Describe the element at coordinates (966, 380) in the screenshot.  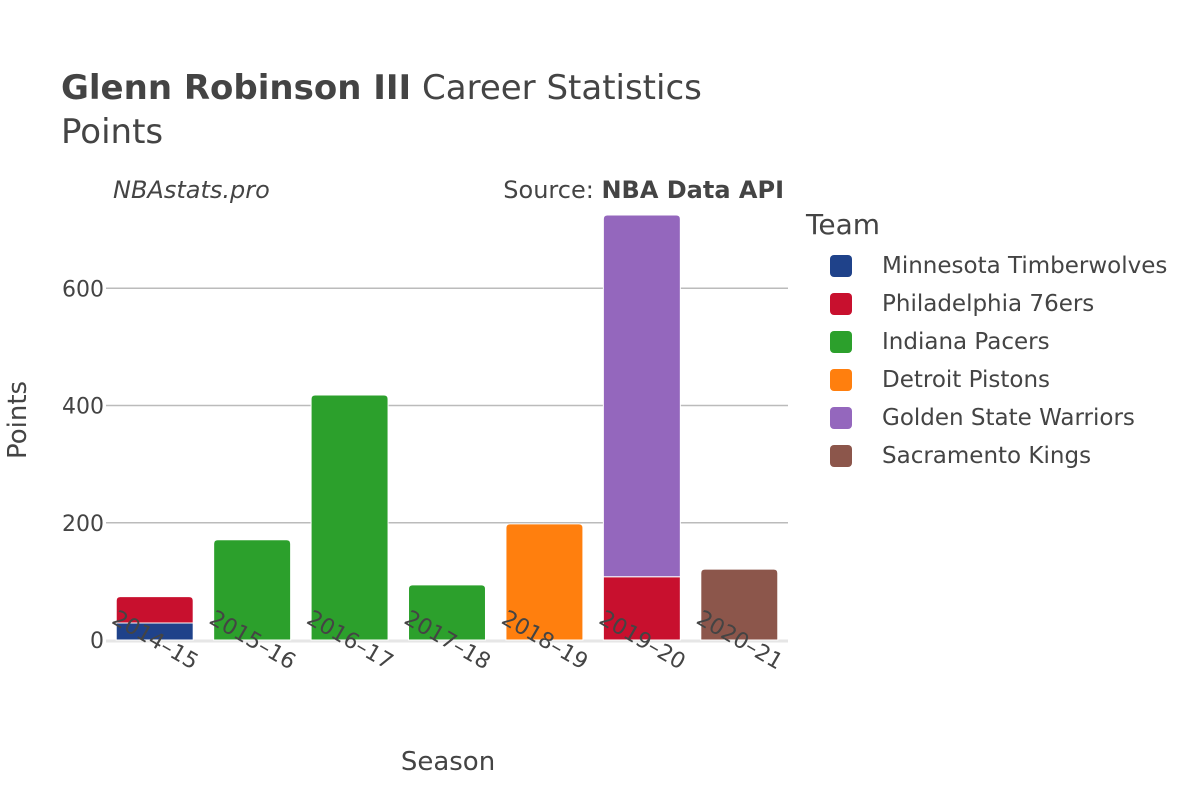
I see `legend-label: Detroit Pistons` at that location.